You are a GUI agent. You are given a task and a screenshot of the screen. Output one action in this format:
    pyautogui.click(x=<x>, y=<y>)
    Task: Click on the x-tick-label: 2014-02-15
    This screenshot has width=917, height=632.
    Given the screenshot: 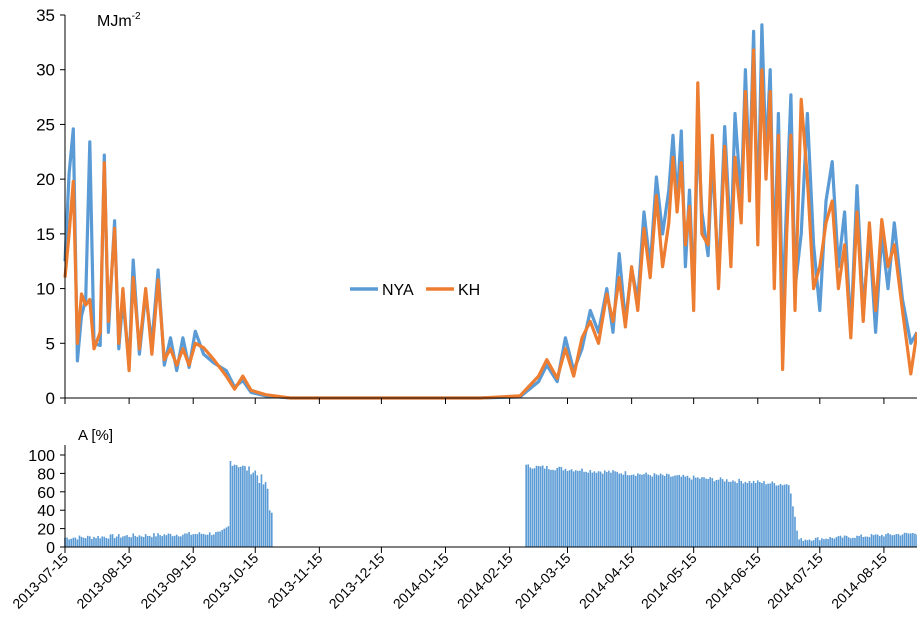 What is the action you would take?
    pyautogui.click(x=485, y=581)
    